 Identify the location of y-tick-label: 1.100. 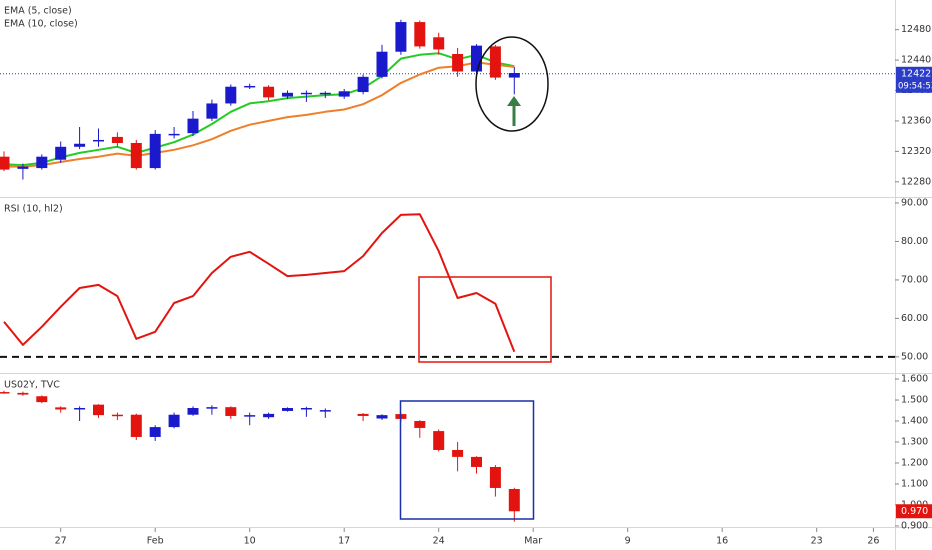
(914, 483).